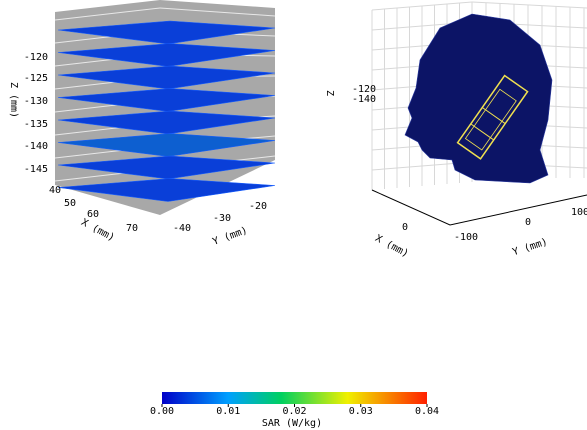 Image resolution: width=587 pixels, height=430 pixels. What do you see at coordinates (70, 203) in the screenshot?
I see `x-tick-label: 50` at bounding box center [70, 203].